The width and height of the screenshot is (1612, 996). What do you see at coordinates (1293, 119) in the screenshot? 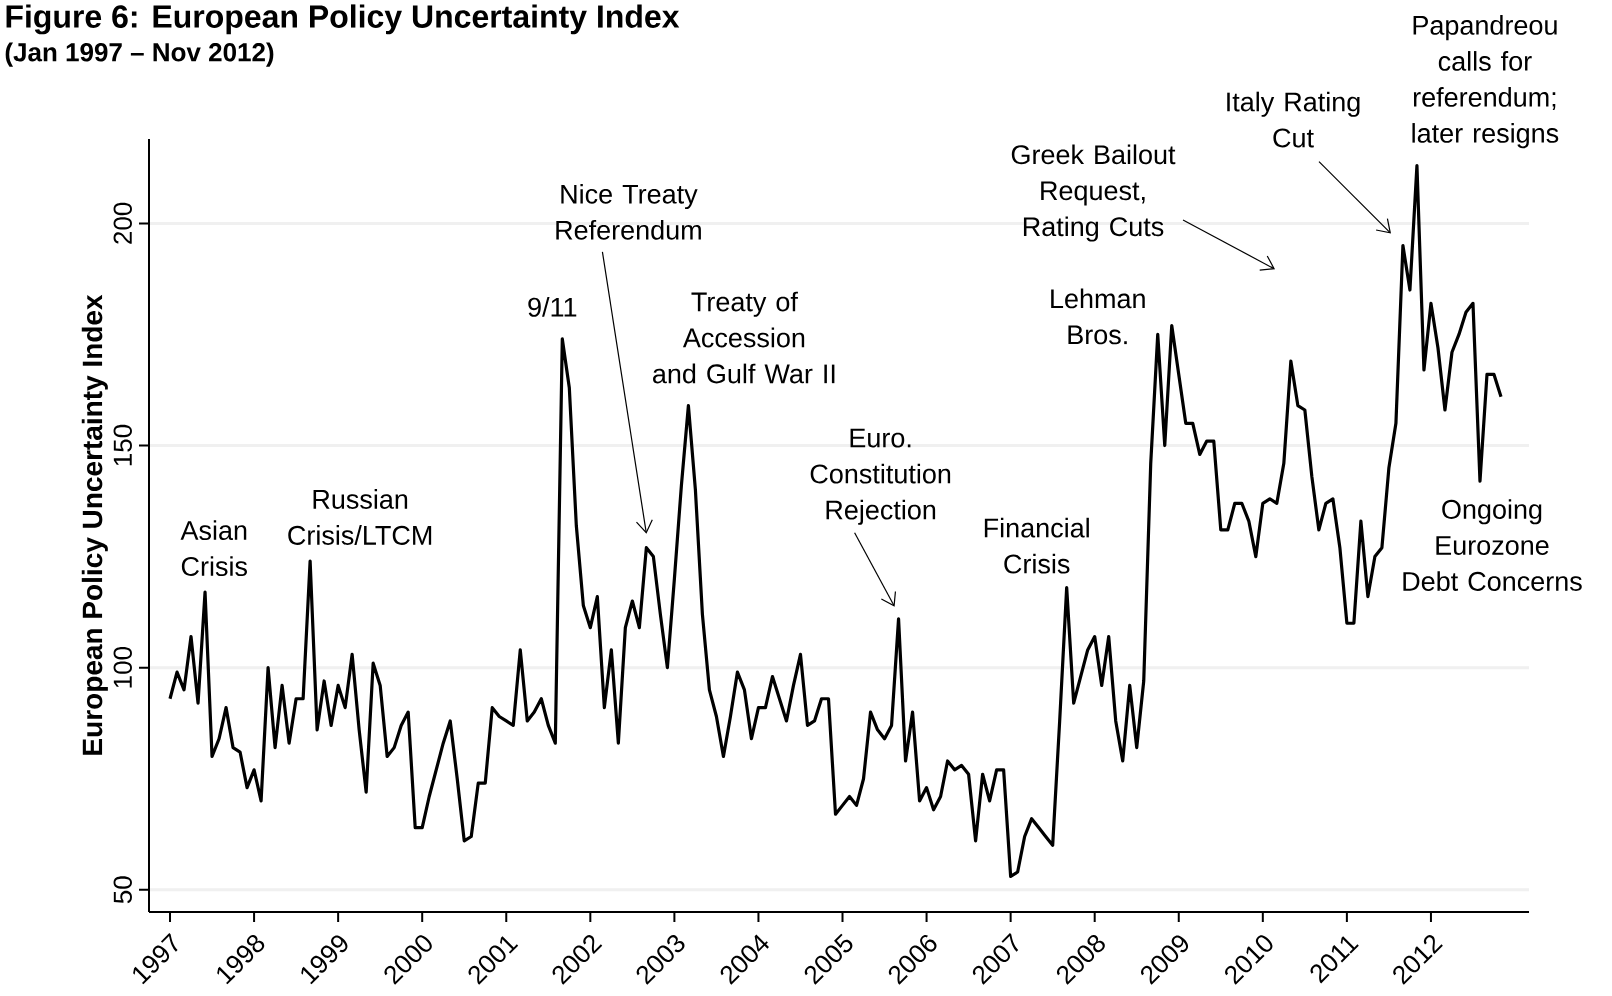
I see `annotation: Italy Rating Cut` at bounding box center [1293, 119].